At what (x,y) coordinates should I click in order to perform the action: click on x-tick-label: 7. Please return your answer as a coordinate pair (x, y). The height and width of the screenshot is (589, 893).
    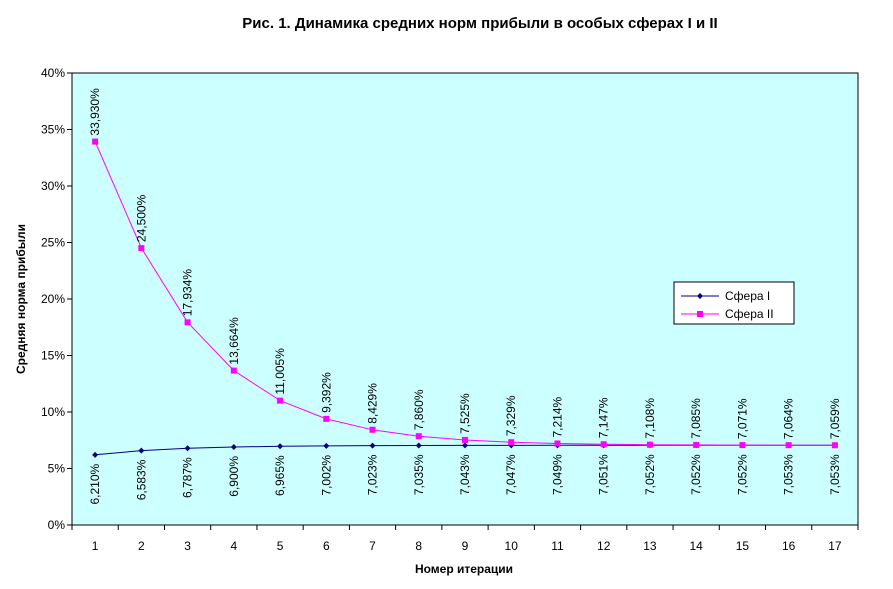
    Looking at the image, I should click on (372, 546).